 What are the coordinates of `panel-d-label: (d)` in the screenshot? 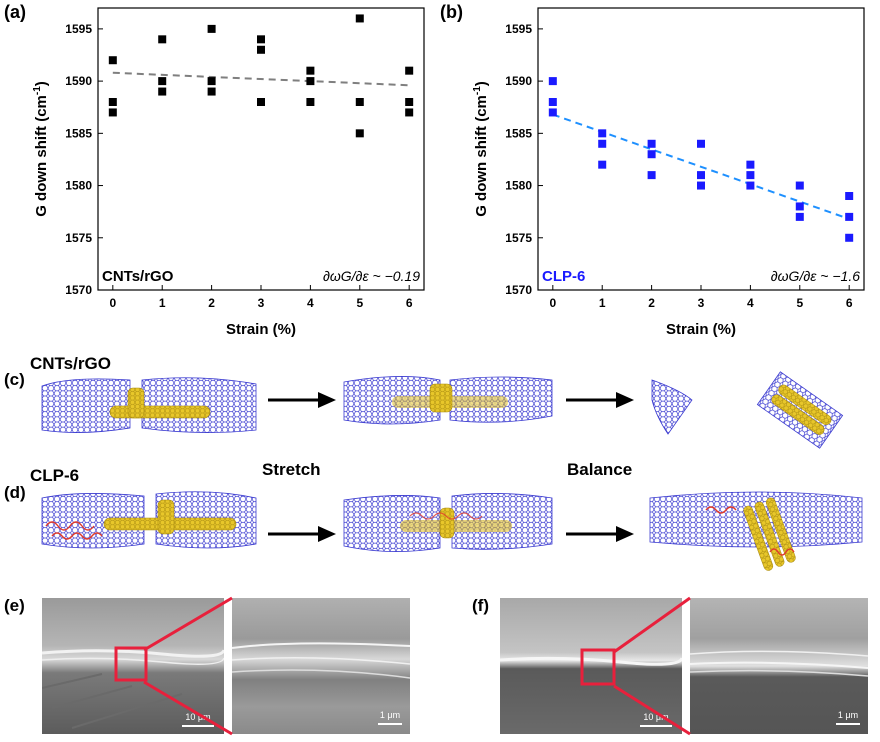 It's located at (15, 492).